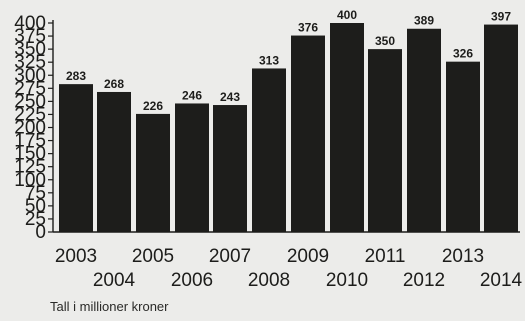  Describe the element at coordinates (30, 23) in the screenshot. I see `y-tick-label: 400` at that location.